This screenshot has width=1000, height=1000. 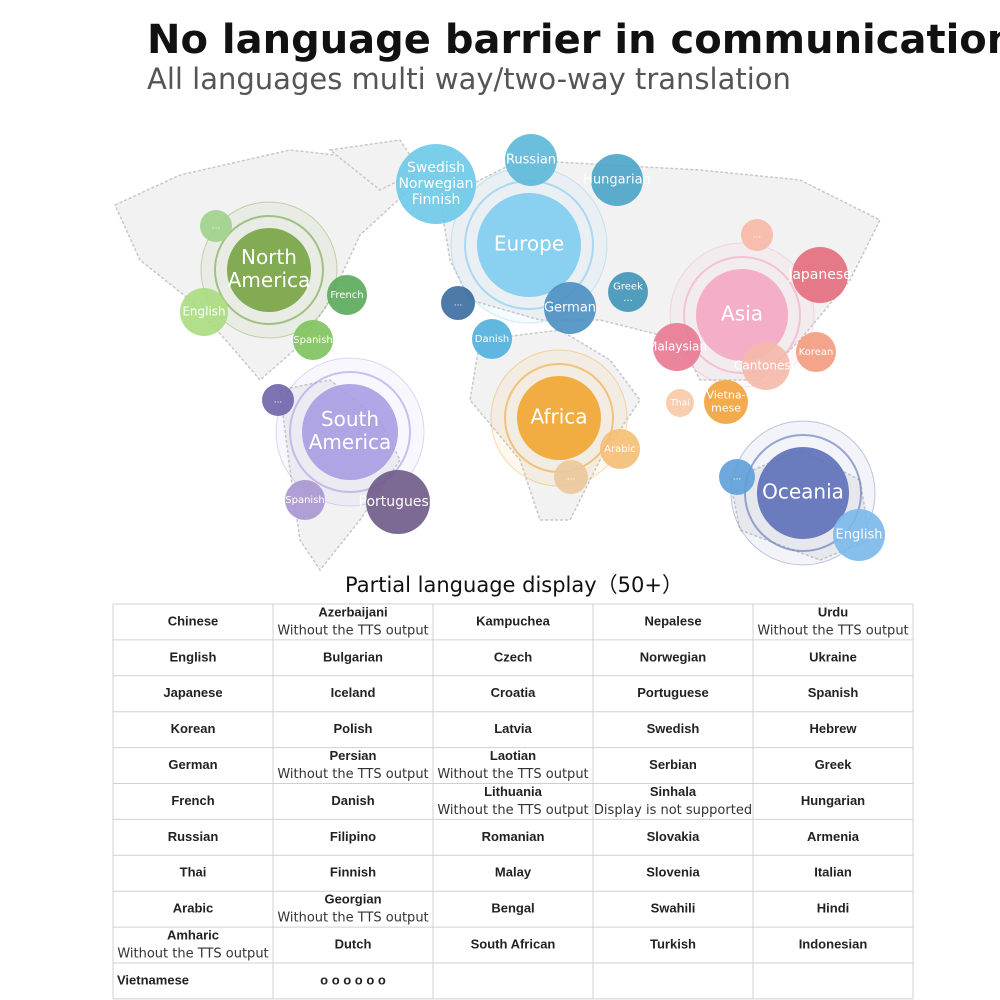 What do you see at coordinates (617, 180) in the screenshot?
I see `bubble-label: Hungarian` at bounding box center [617, 180].